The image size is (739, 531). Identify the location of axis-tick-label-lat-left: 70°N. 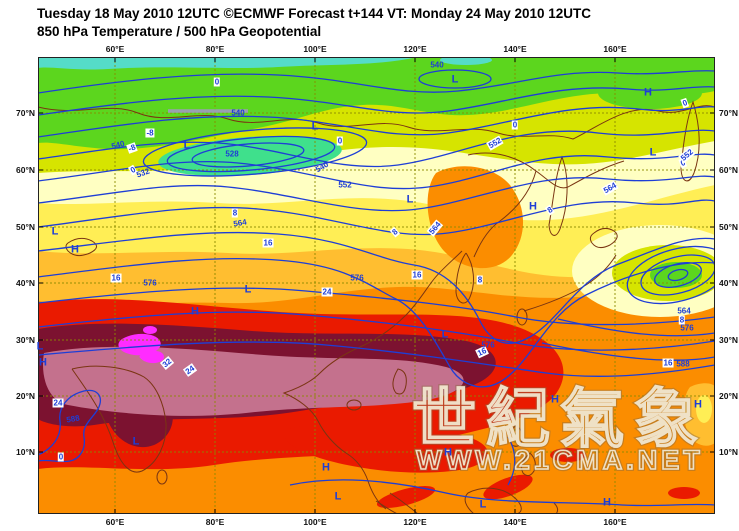
(25, 113).